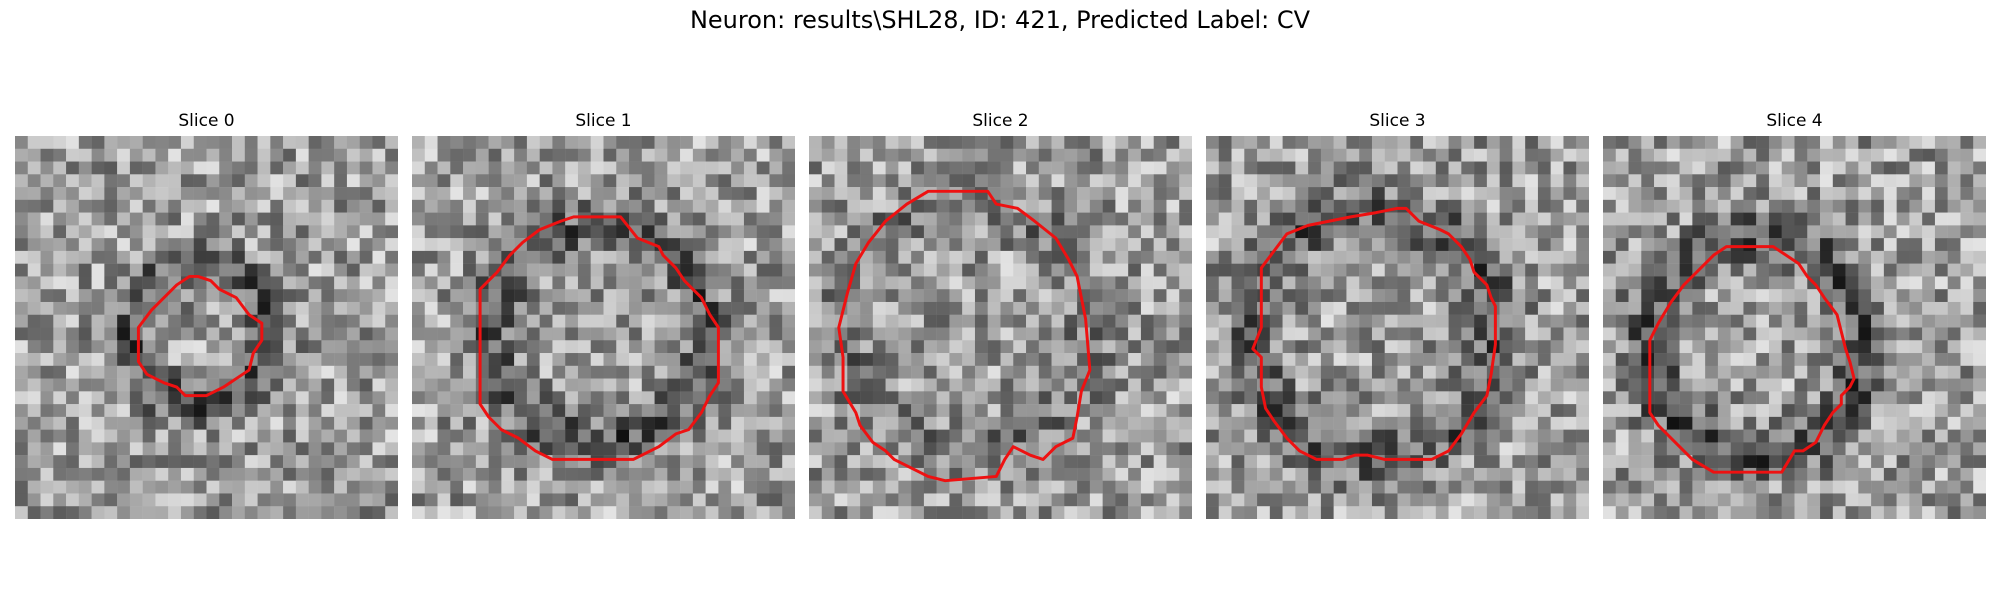  What do you see at coordinates (1000, 121) in the screenshot?
I see `slice-title-2: Slice 2` at bounding box center [1000, 121].